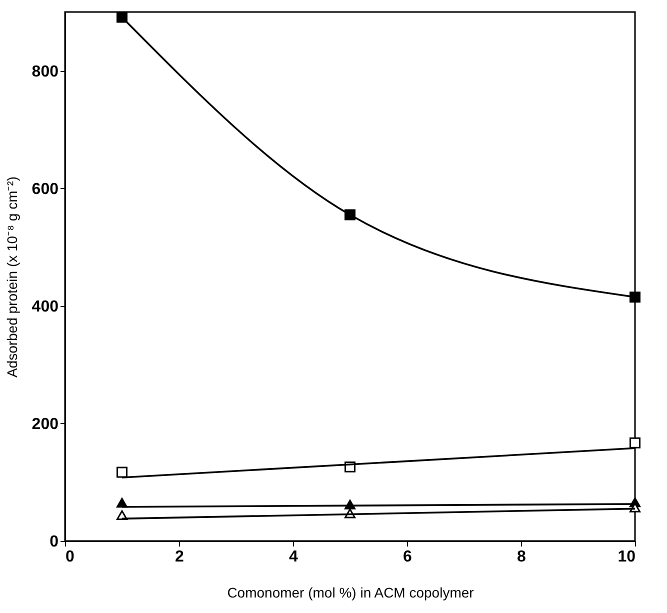  Describe the element at coordinates (293, 557) in the screenshot. I see `x-tick-label: 4` at that location.